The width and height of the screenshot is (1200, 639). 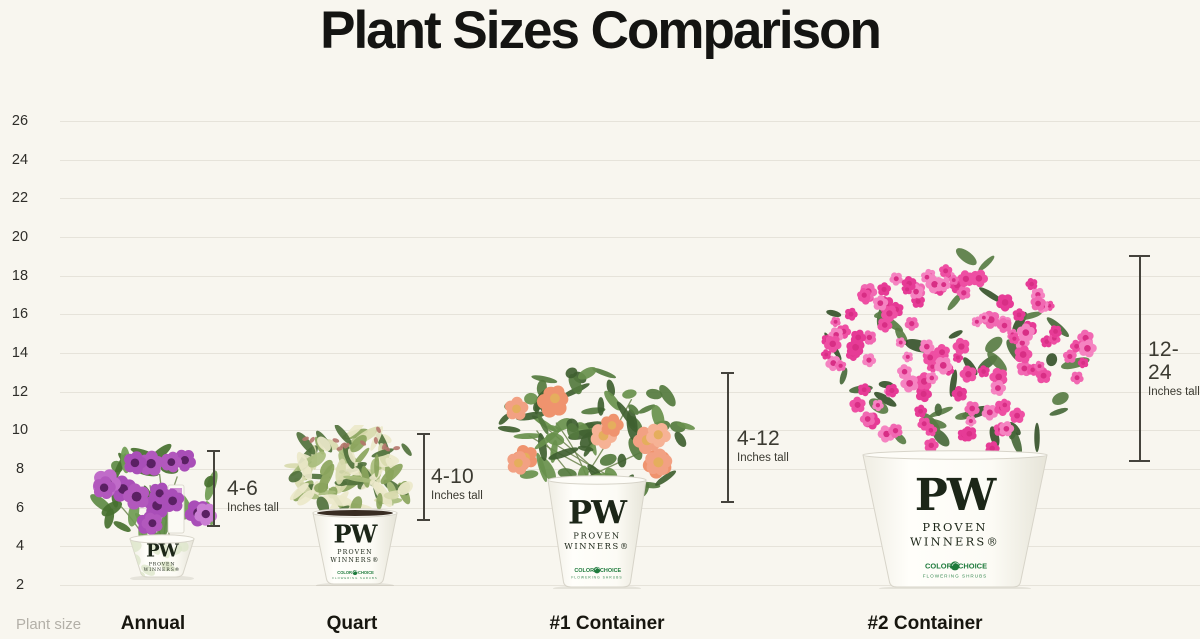 I want to click on y-tick-label: 18, so click(x=20, y=275).